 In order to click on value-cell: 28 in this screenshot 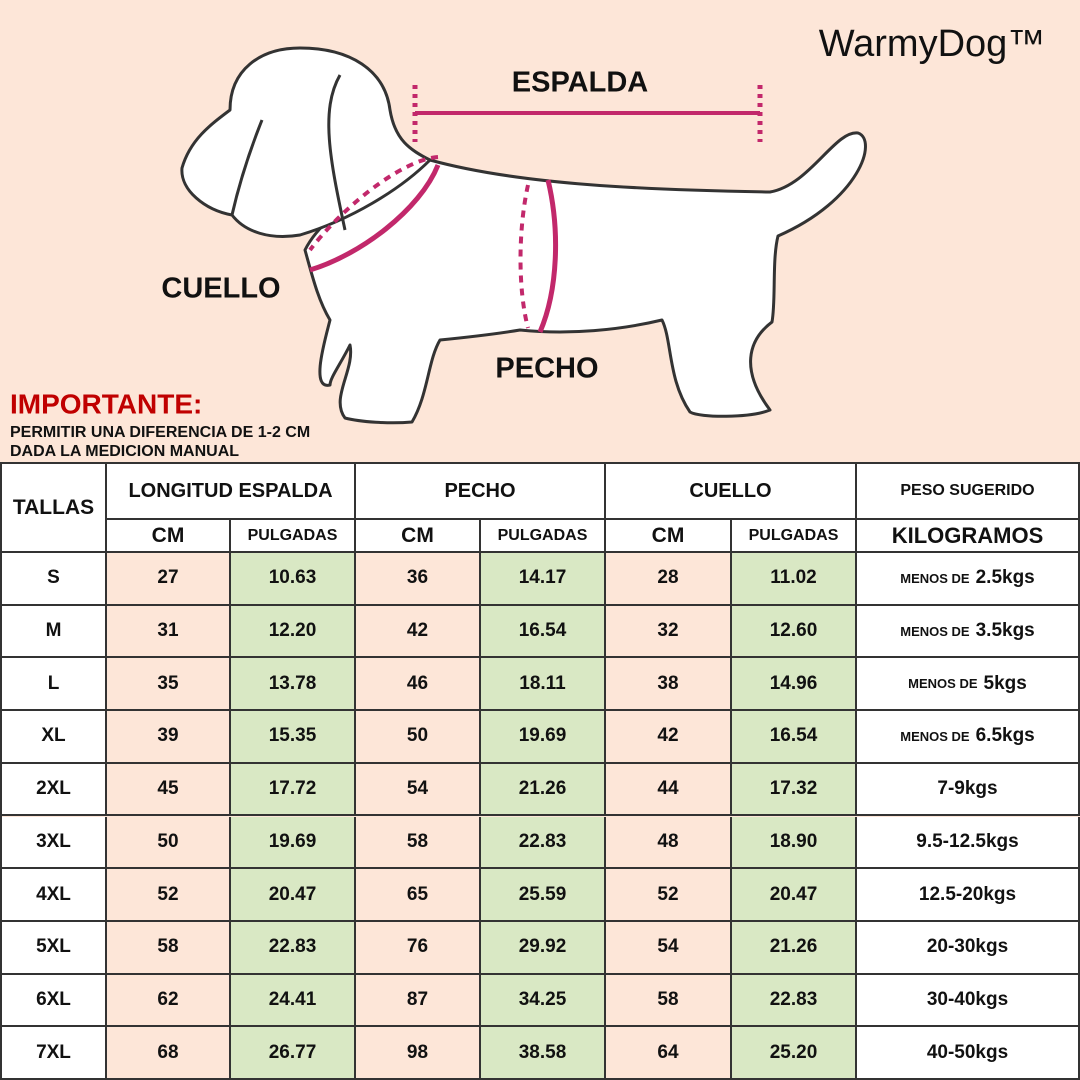, I will do `click(669, 579)`.